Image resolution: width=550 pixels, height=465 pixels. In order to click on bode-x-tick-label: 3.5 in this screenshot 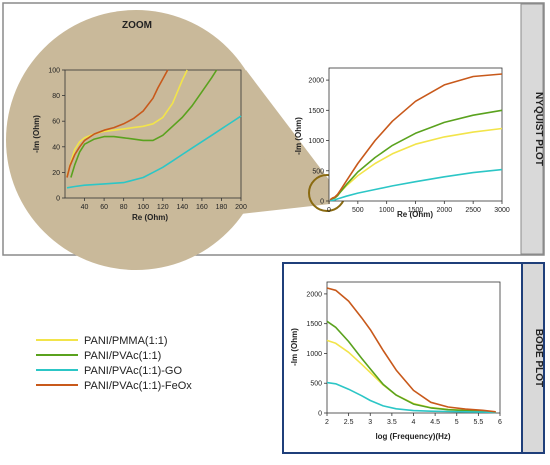, I will do `click(392, 422)`.